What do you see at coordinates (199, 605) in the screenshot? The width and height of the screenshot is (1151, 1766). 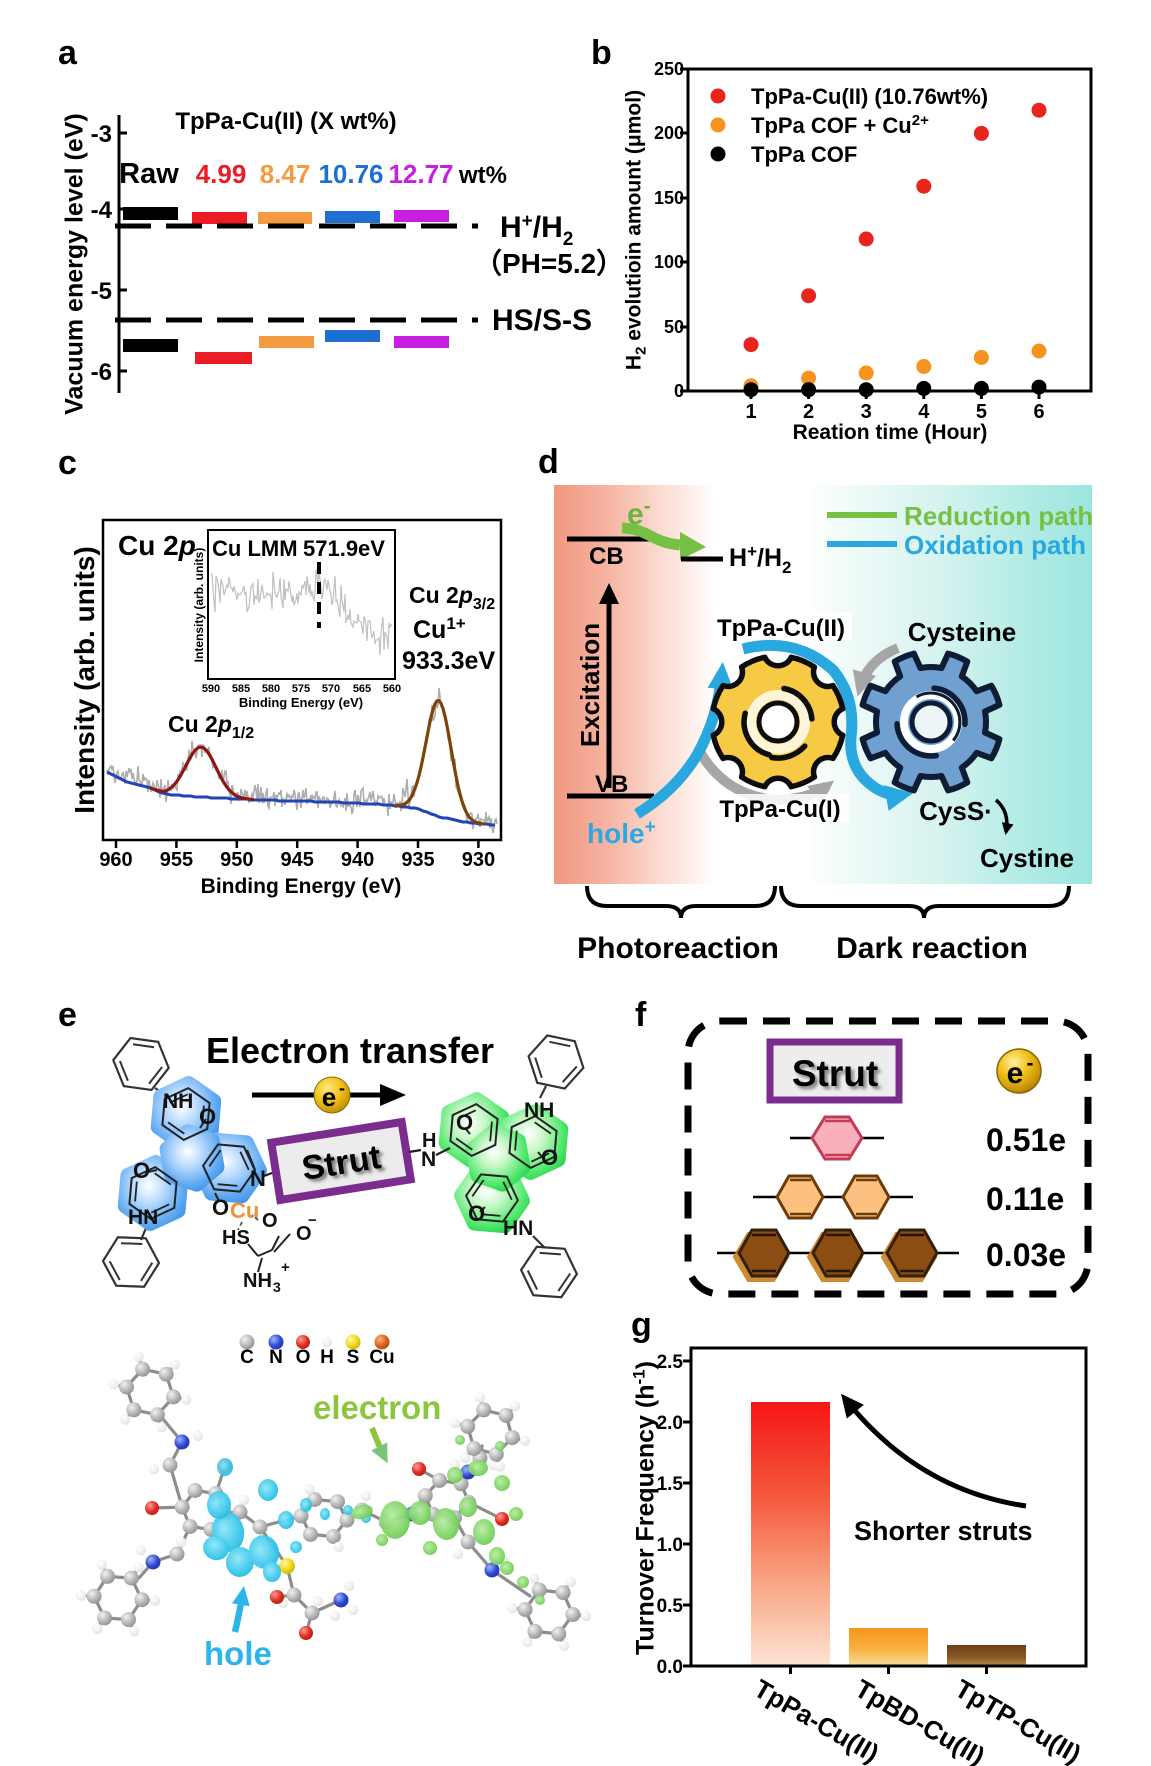 I see `svg-text: Intensity (arb. units)` at bounding box center [199, 605].